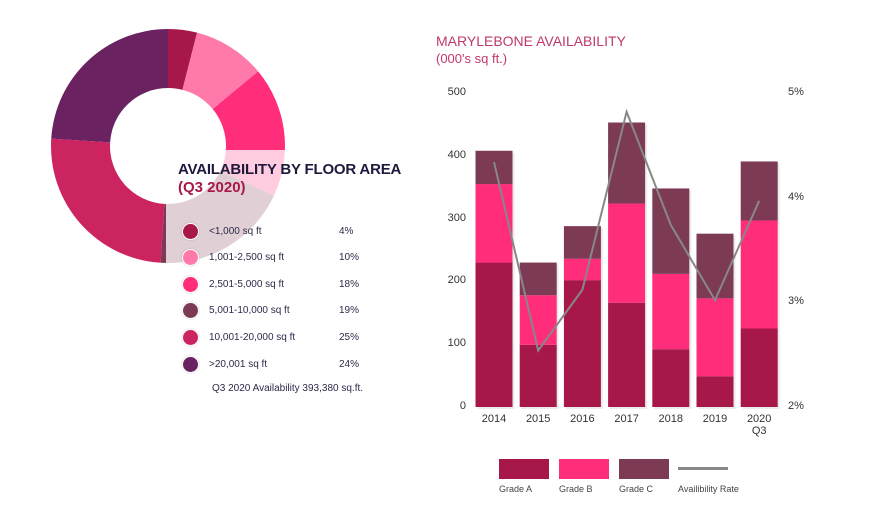  I want to click on x-tick-label: 2018, so click(671, 419).